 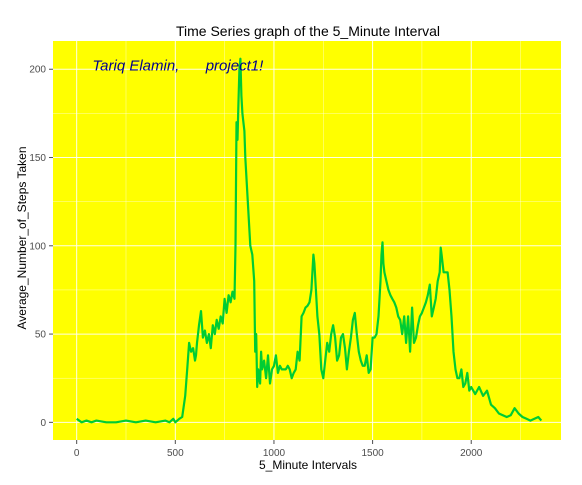 I want to click on y-tick-label: 0, so click(x=43, y=423).